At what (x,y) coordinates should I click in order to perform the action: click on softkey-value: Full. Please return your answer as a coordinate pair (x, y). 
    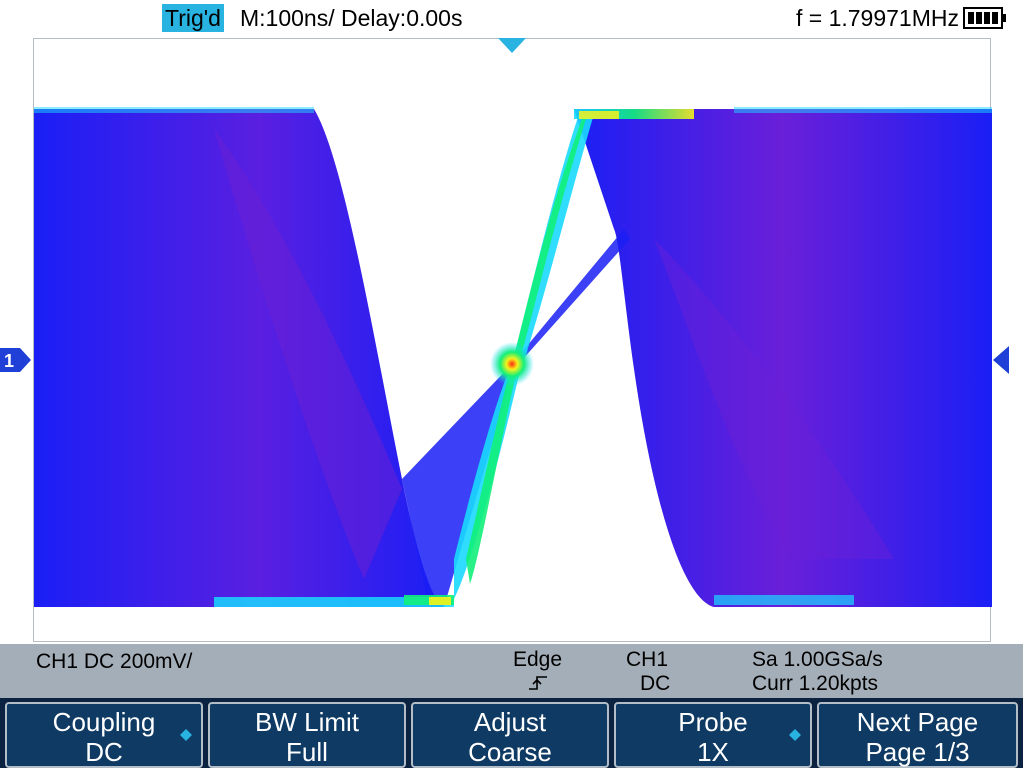
    Looking at the image, I should click on (307, 752).